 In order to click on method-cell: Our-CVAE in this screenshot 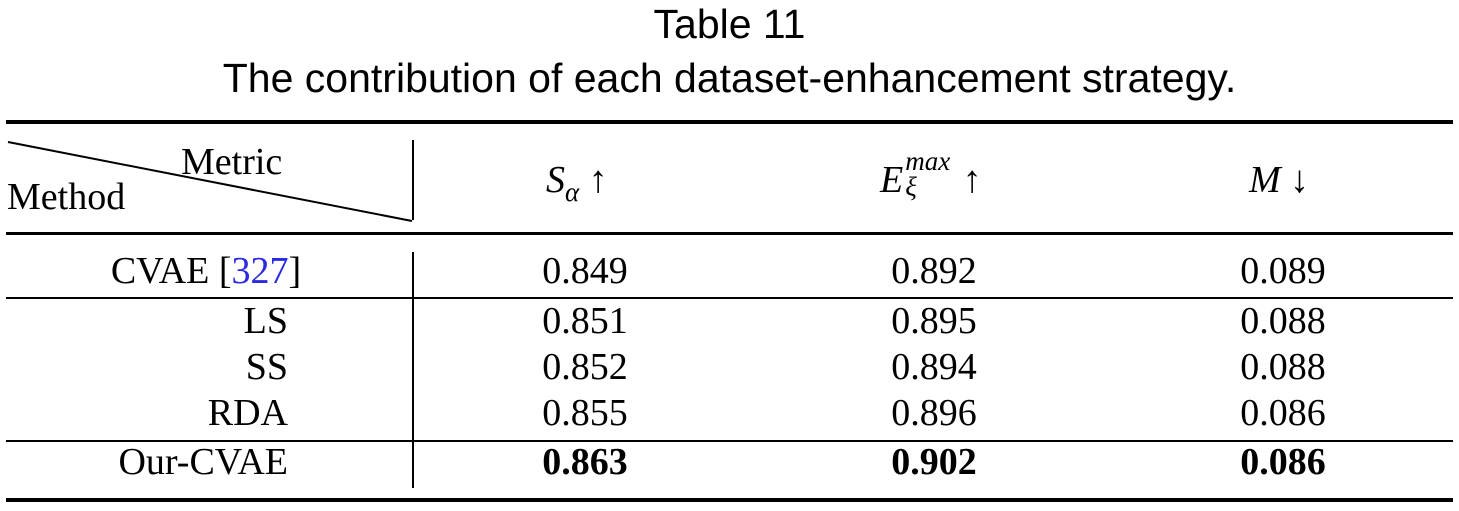, I will do `click(203, 462)`.